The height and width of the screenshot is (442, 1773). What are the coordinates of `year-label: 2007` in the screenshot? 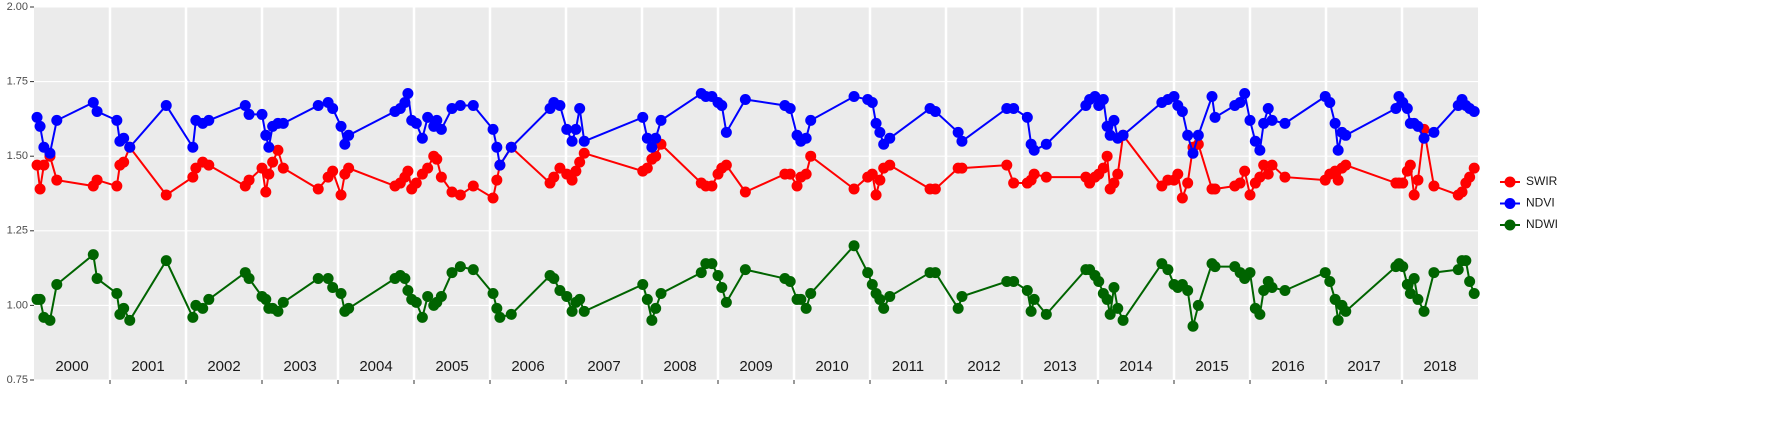 It's located at (603, 366).